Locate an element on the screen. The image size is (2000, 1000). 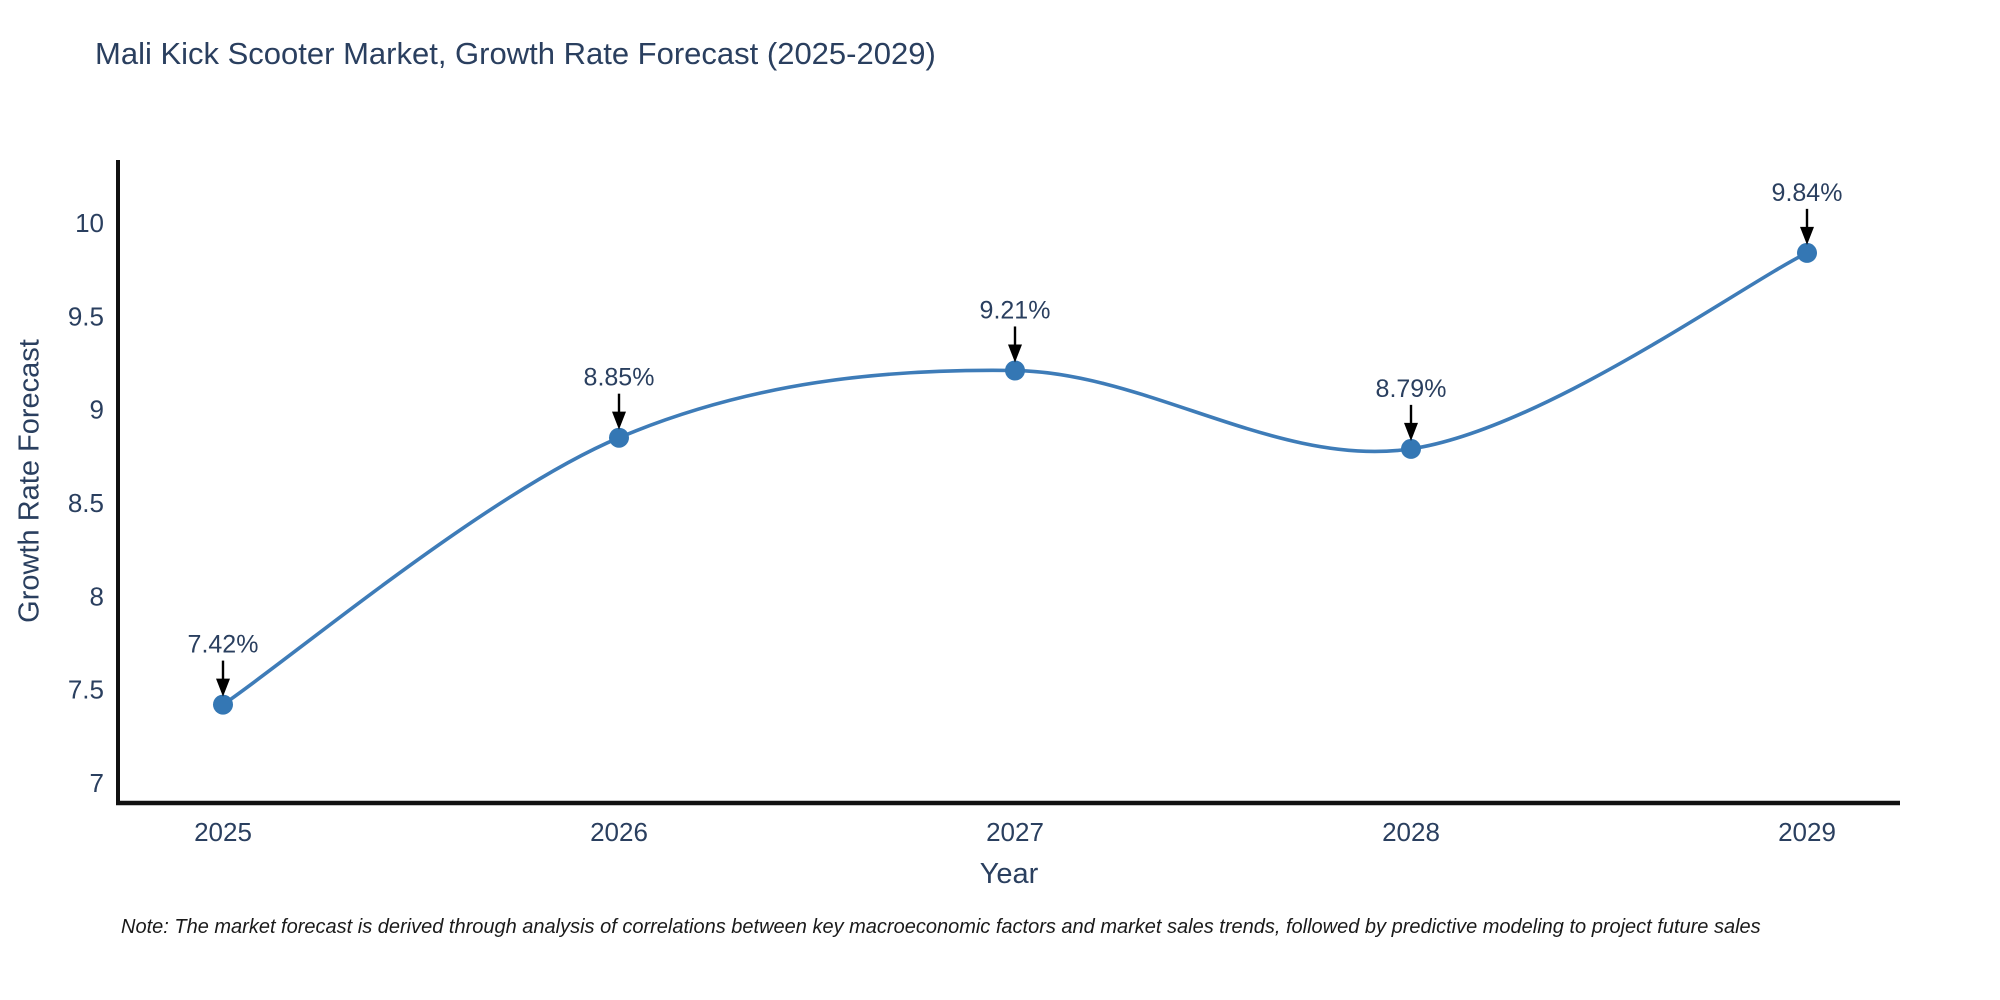
y-tick-label: 10 is located at coordinates (89, 223).